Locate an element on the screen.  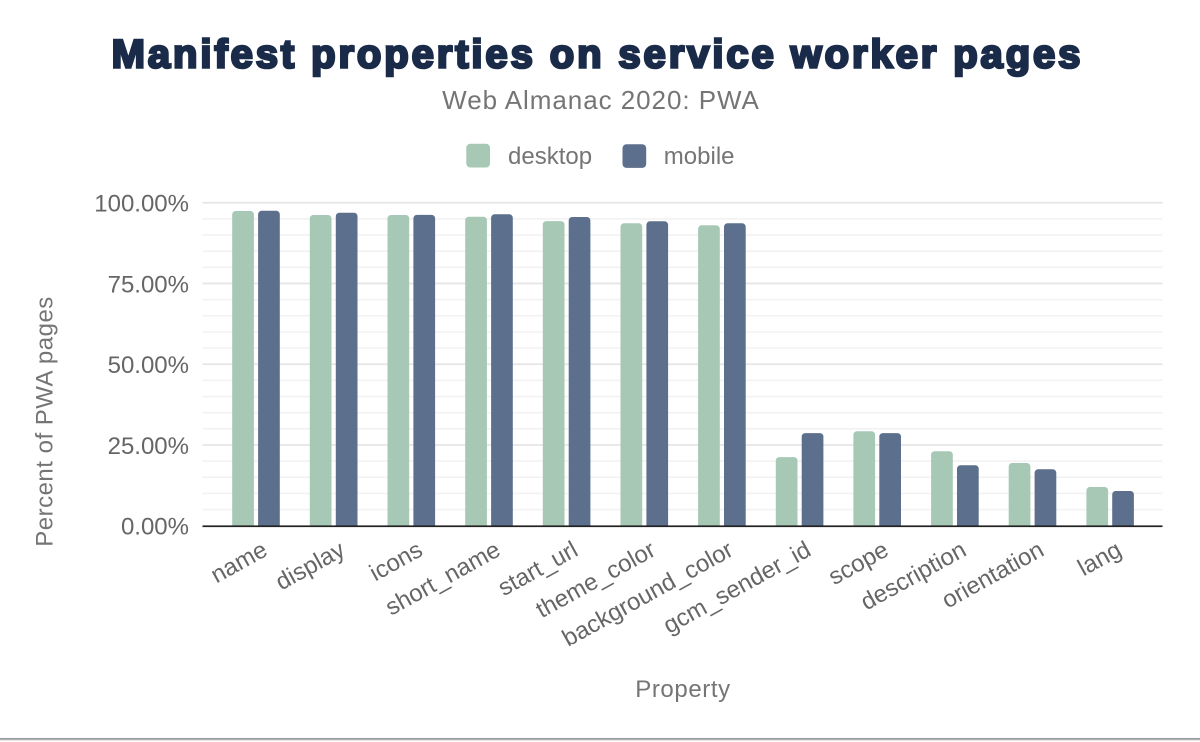
svg-text: 75.00% is located at coordinates (148, 284).